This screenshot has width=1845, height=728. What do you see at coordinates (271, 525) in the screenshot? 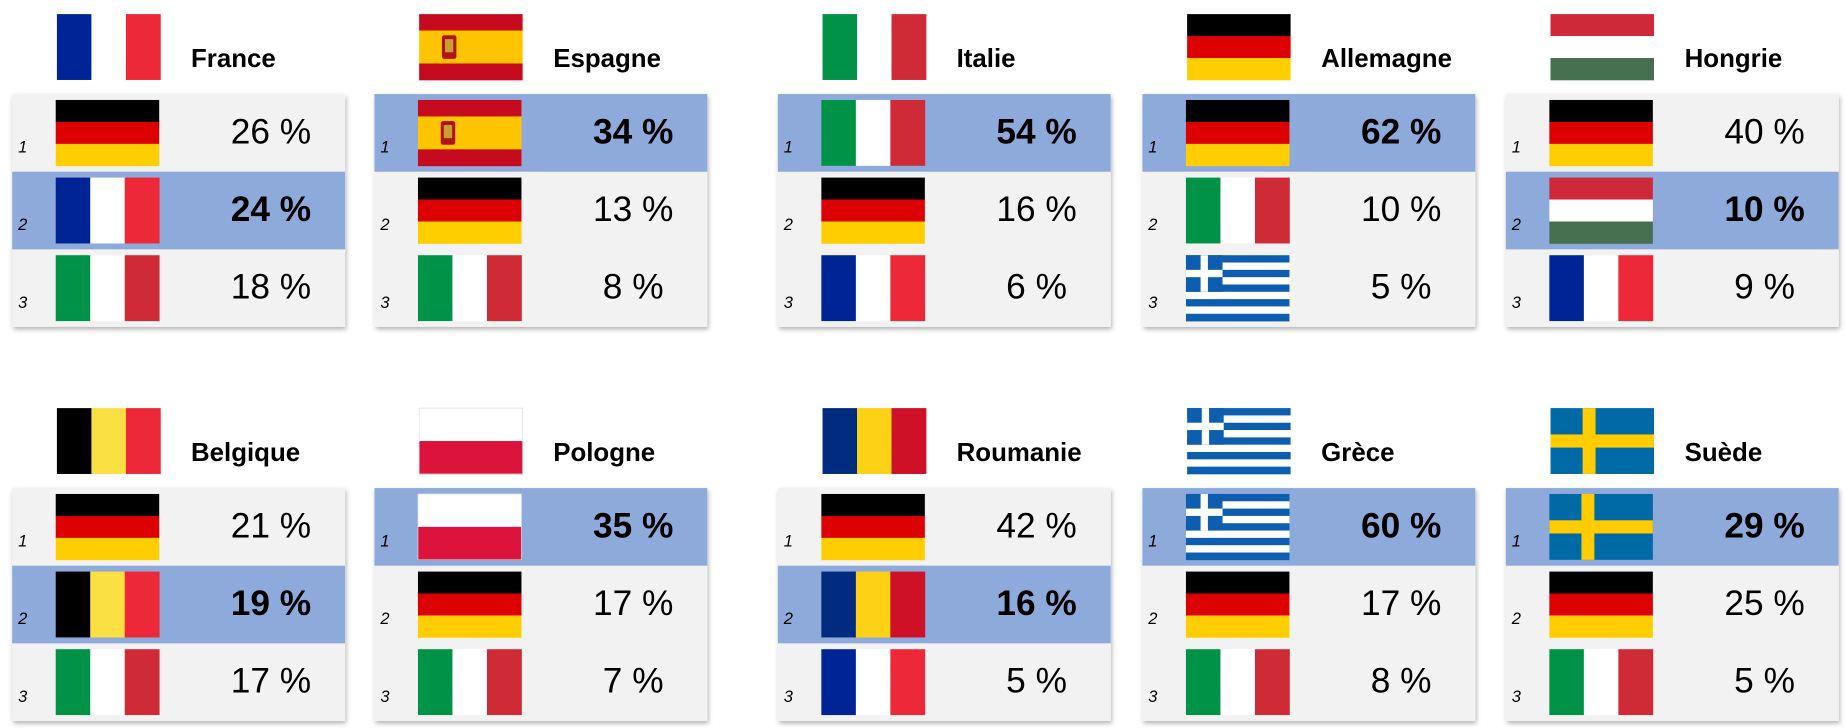
I see `percentage: 21 %` at bounding box center [271, 525].